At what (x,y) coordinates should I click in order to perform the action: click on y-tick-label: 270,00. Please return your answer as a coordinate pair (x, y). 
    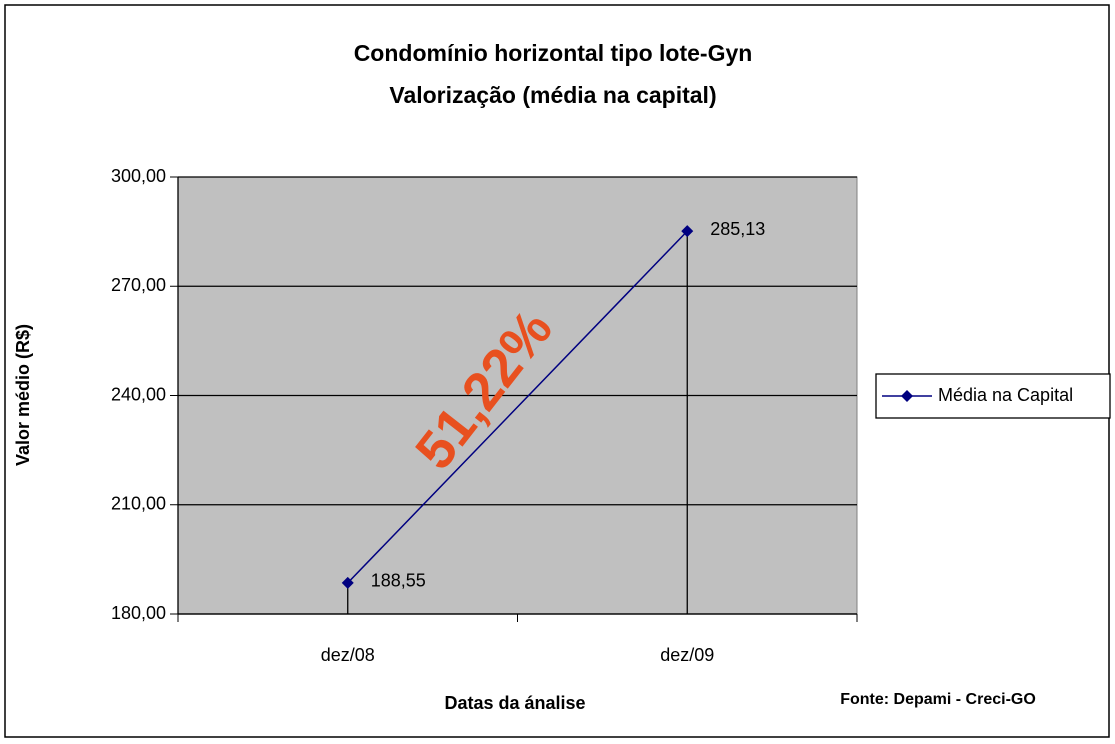
    Looking at the image, I should click on (138, 285).